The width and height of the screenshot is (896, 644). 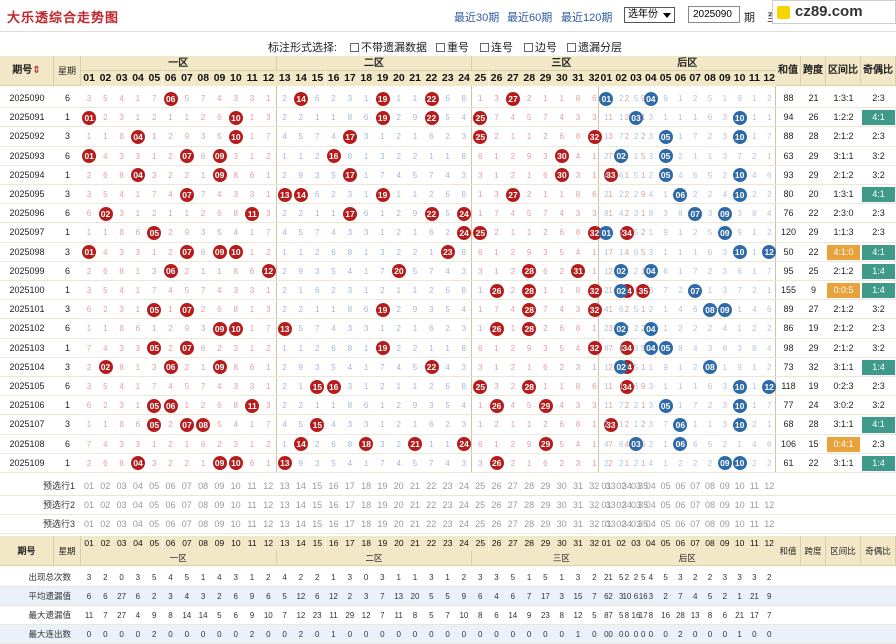 I want to click on option-no-miss: 不带遗漏数据, so click(x=388, y=47).